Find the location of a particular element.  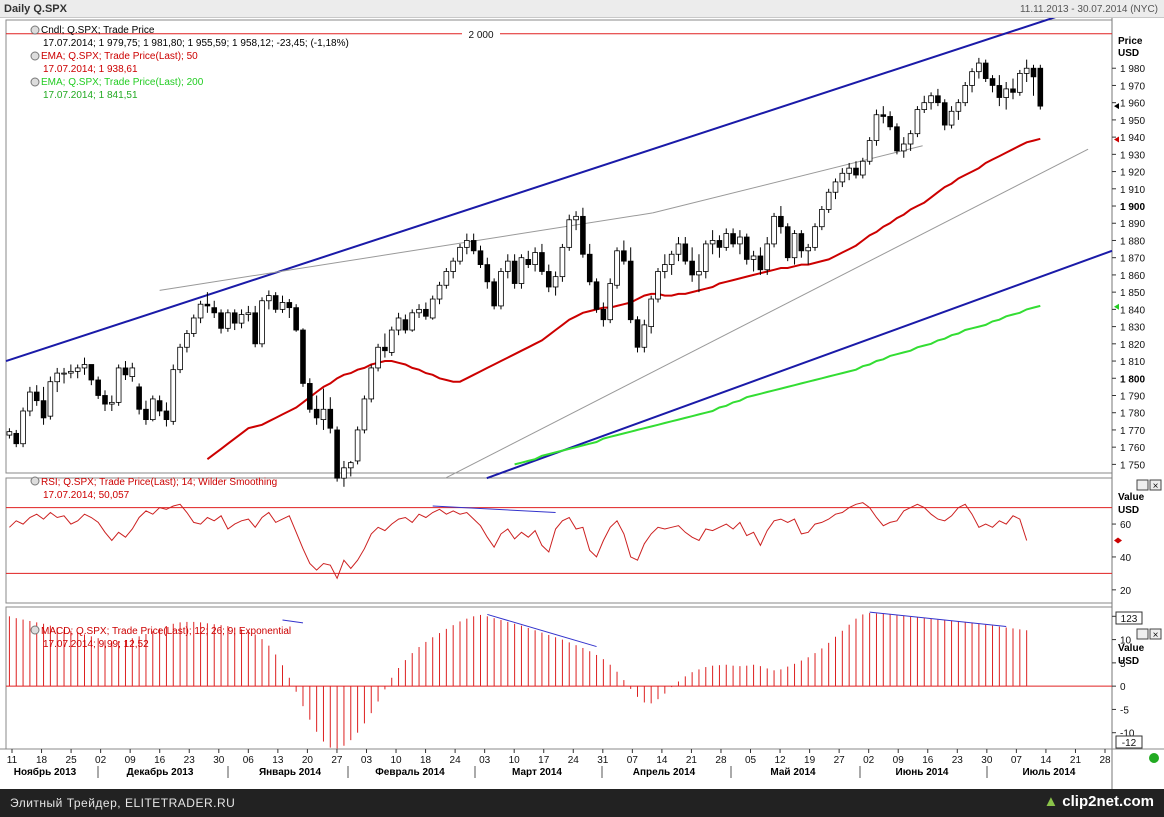

macd-legend-settings-icon is located at coordinates (35, 630).